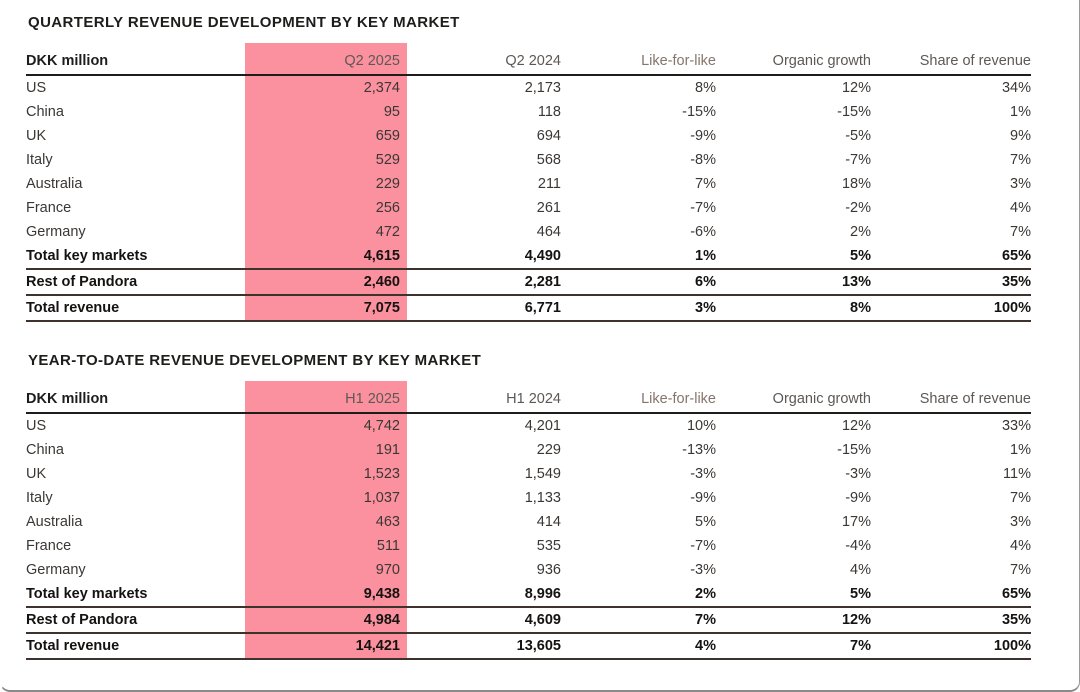  What do you see at coordinates (542, 594) in the screenshot?
I see `value-cell: 8,996` at bounding box center [542, 594].